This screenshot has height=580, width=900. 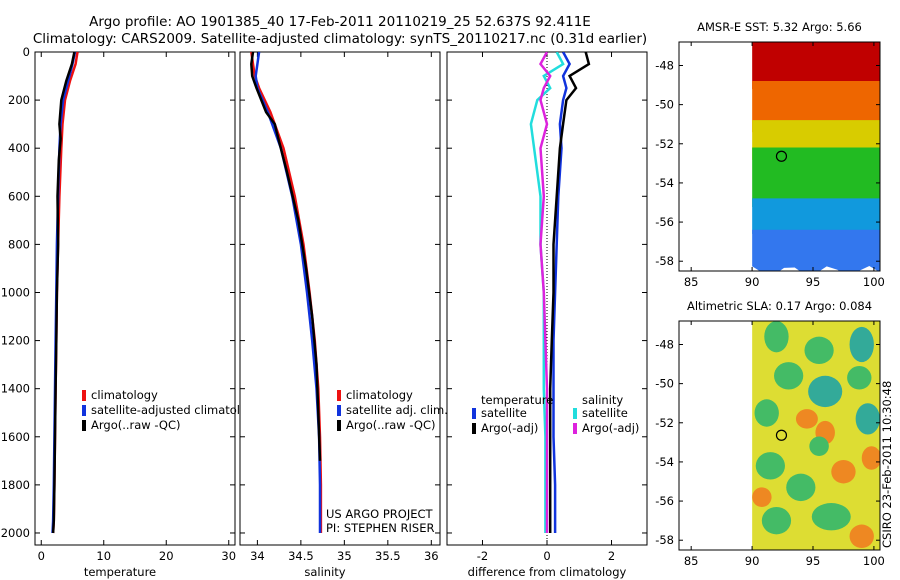 What do you see at coordinates (779, 306) in the screenshot?
I see `map-title: Altimetric SLA: 0.17 Argo: 0.084` at bounding box center [779, 306].